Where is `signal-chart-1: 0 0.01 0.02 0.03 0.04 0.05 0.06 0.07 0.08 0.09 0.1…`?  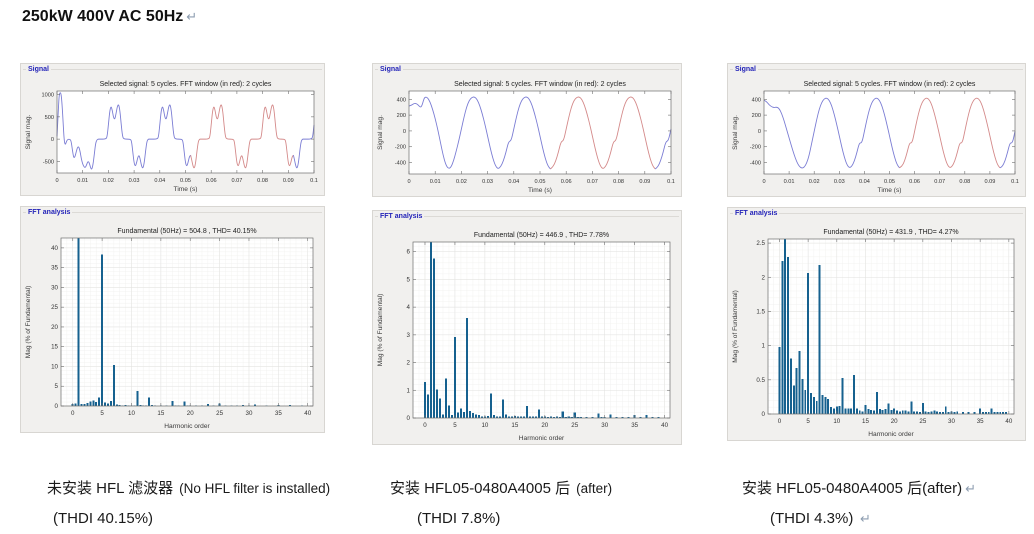 signal-chart-1: 0 0.01 0.02 0.03 0.04 0.05 0.06 0.07 0.08 0.09 0.1… is located at coordinates (171, 137).